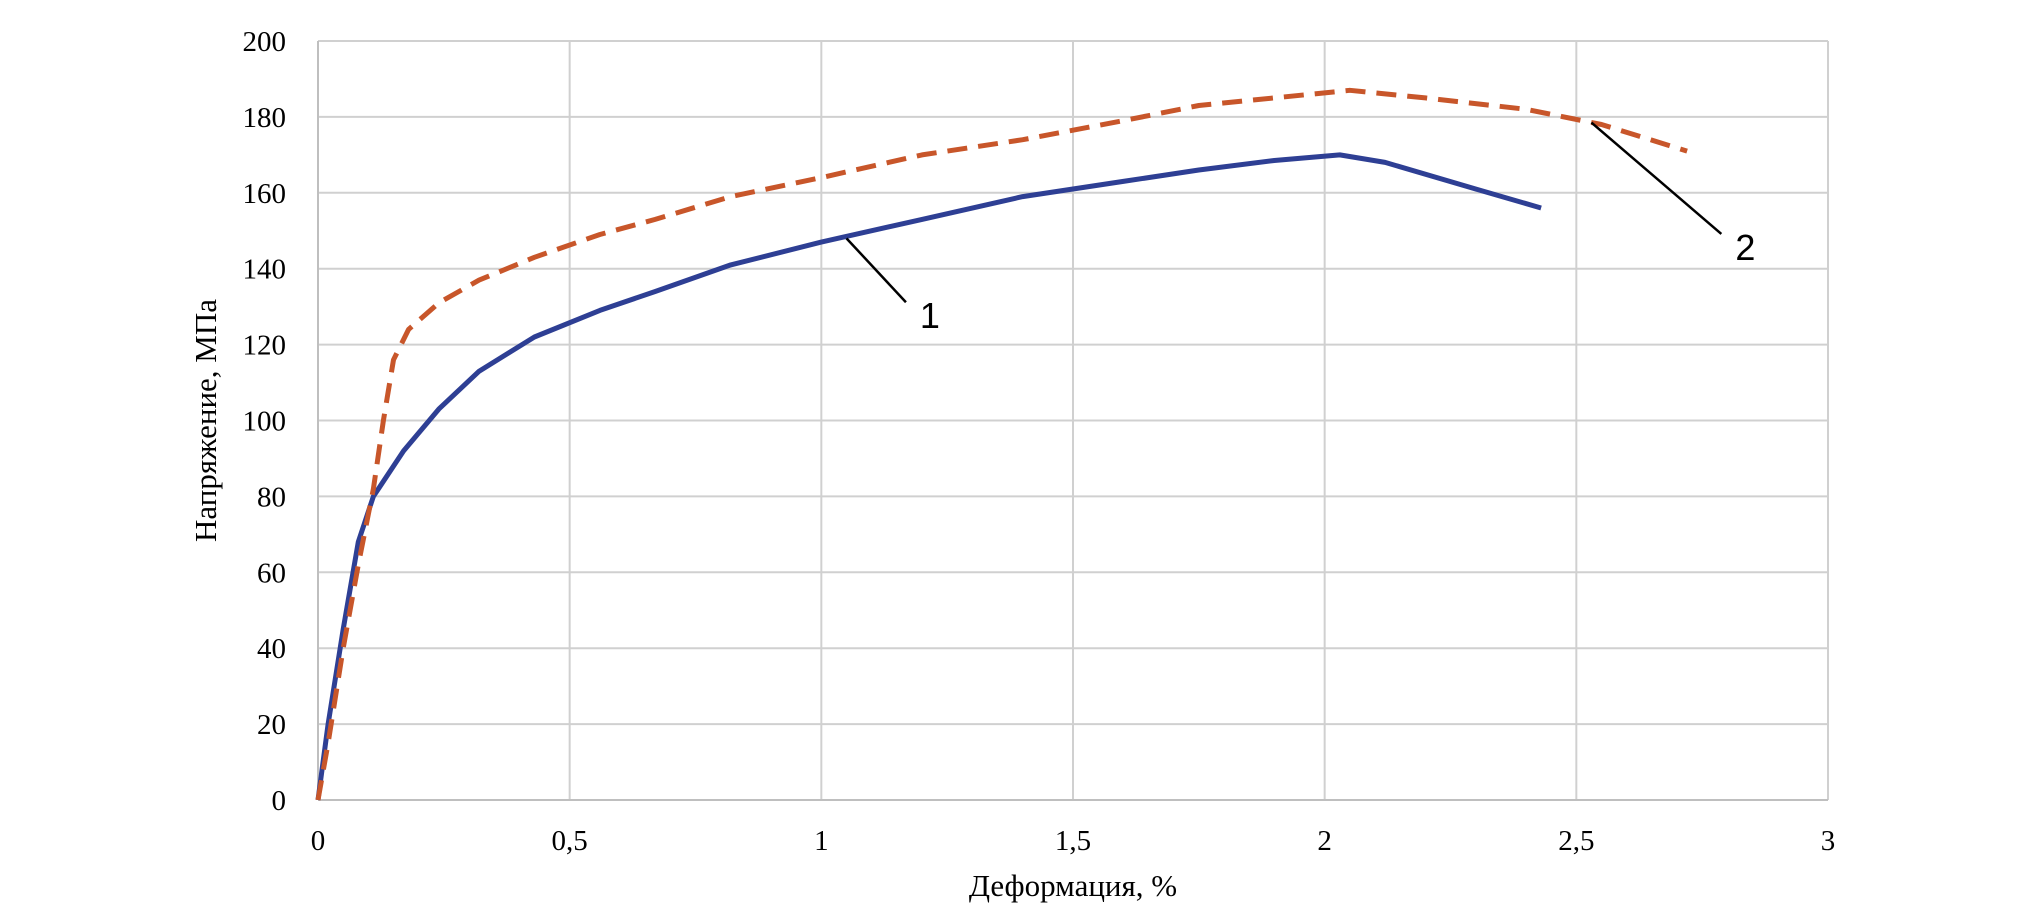 This screenshot has height=909, width=2020. I want to click on x-tick-labels: 0 0,5 1 1,5 2 2,5 3, so click(1073, 841).